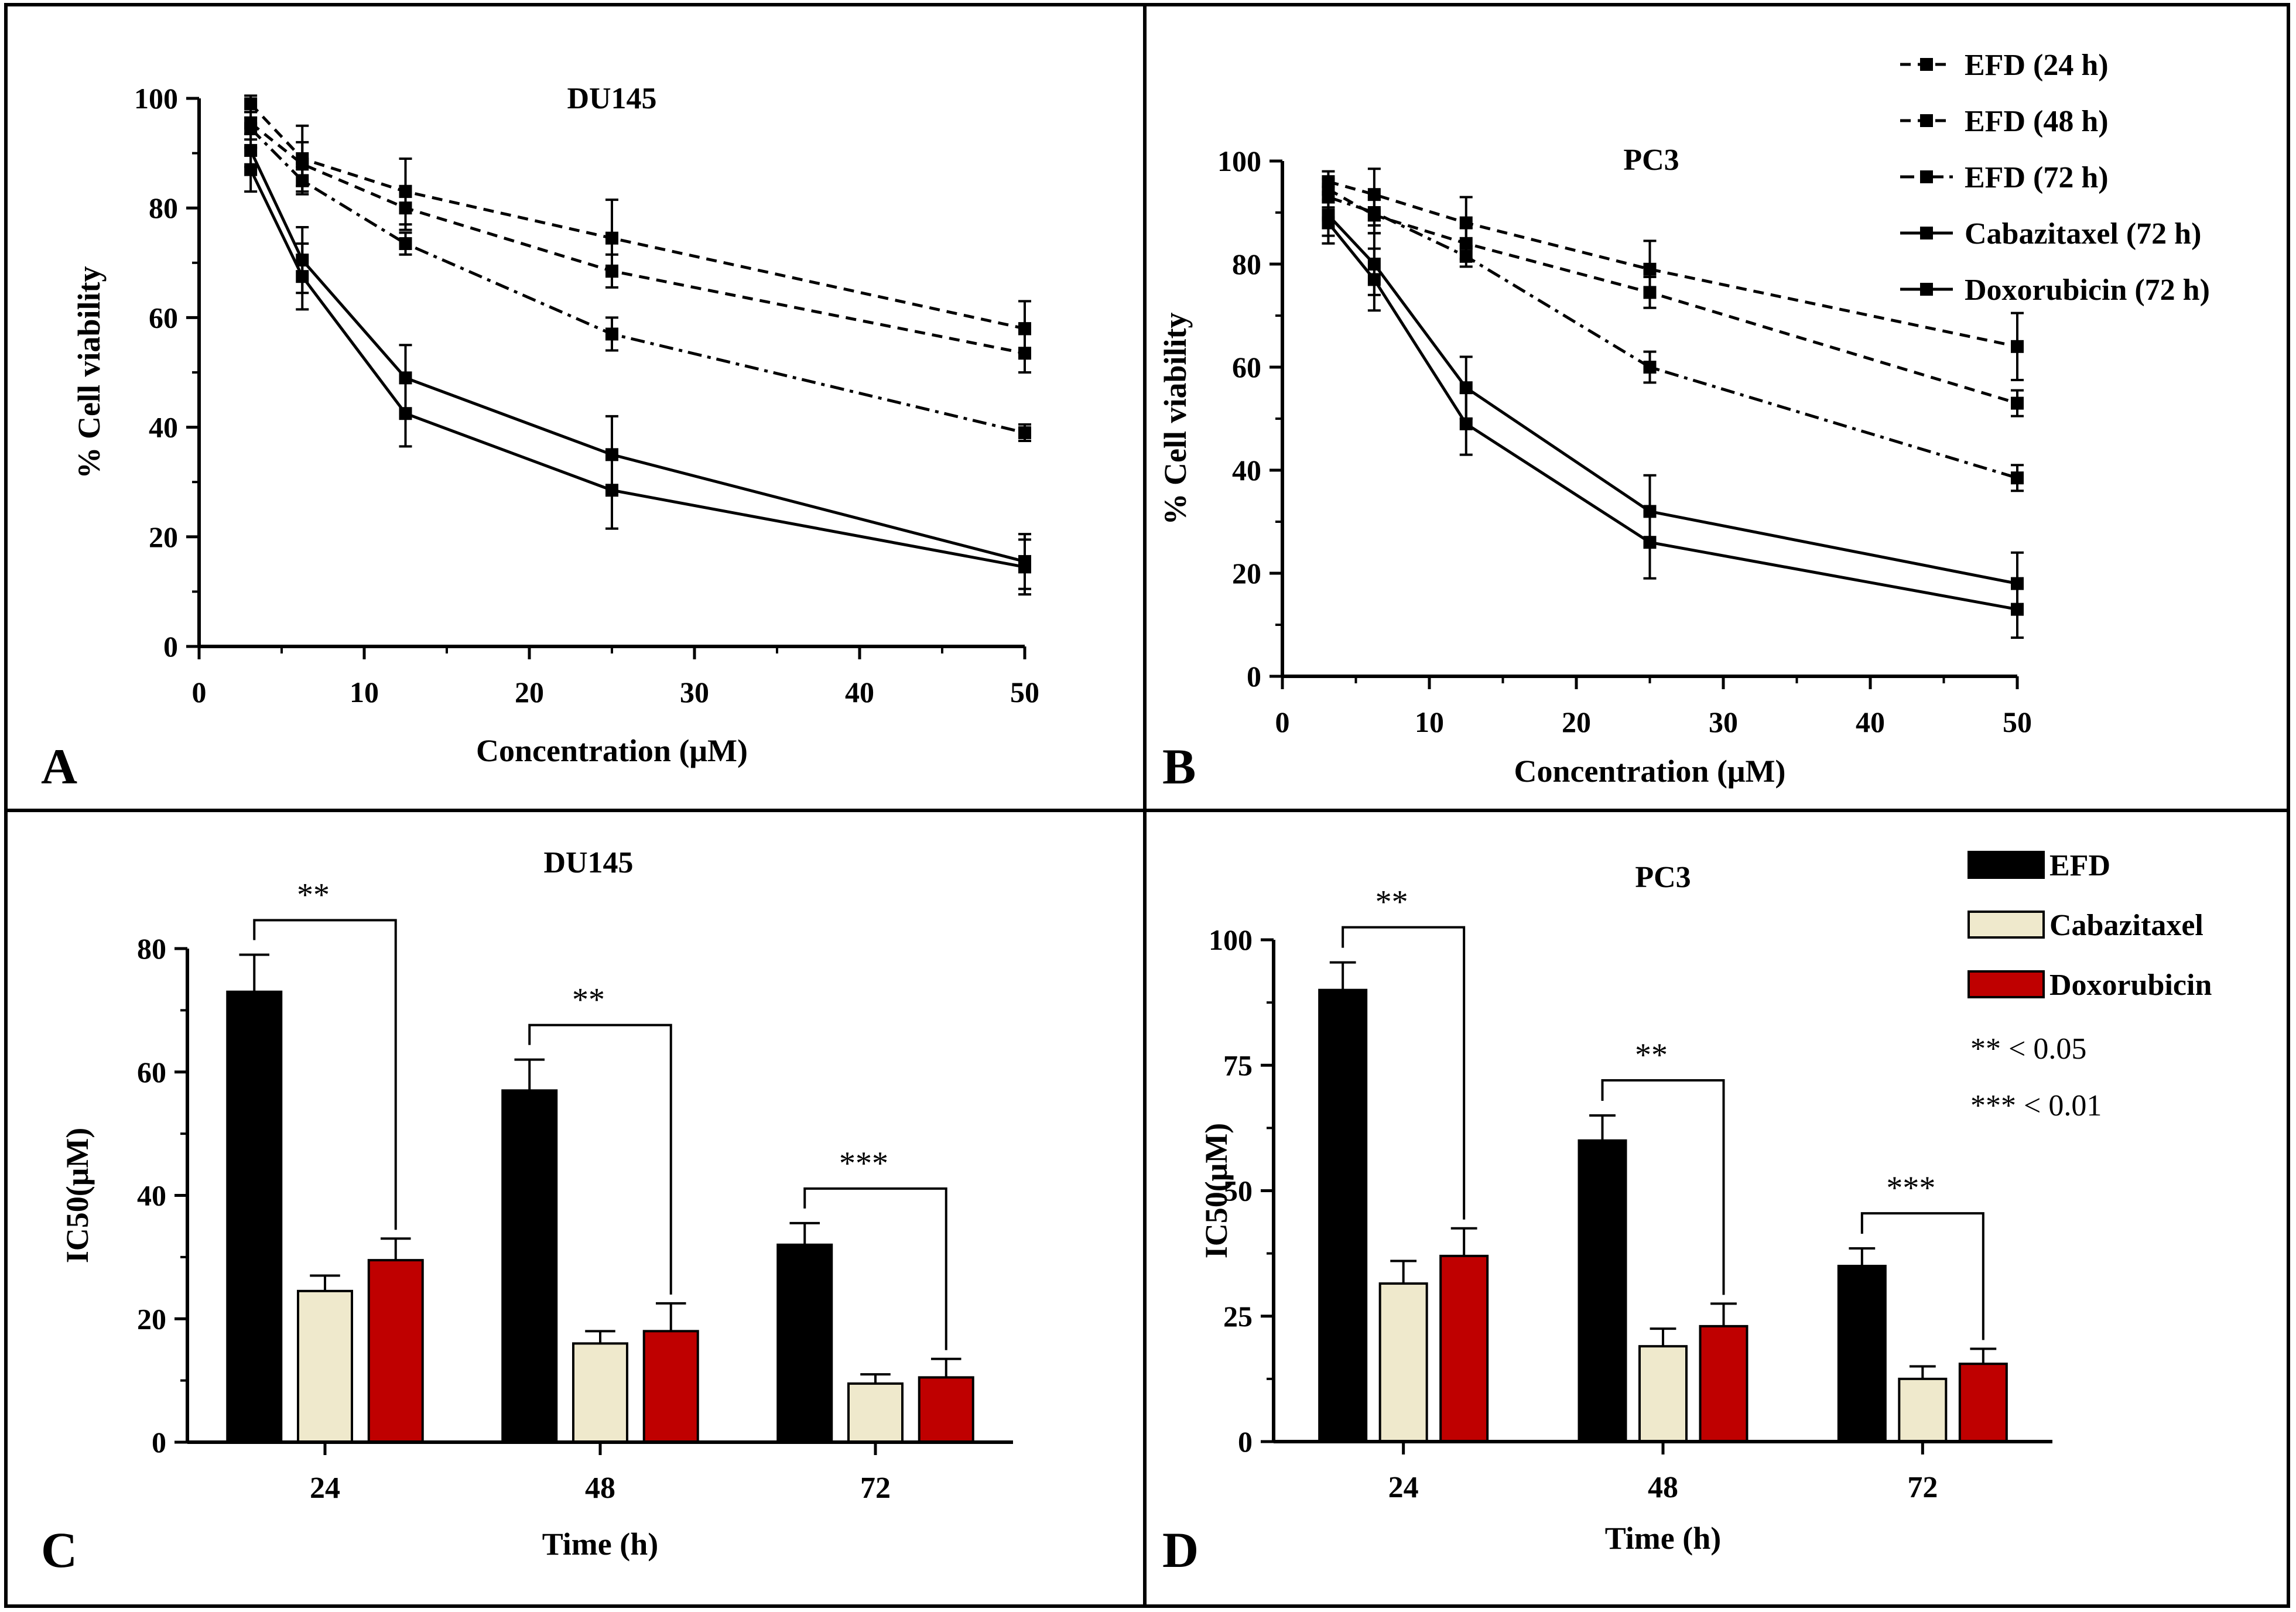 The height and width of the screenshot is (1612, 2296). What do you see at coordinates (860, 692) in the screenshot?
I see `x-tick-label: 40` at bounding box center [860, 692].